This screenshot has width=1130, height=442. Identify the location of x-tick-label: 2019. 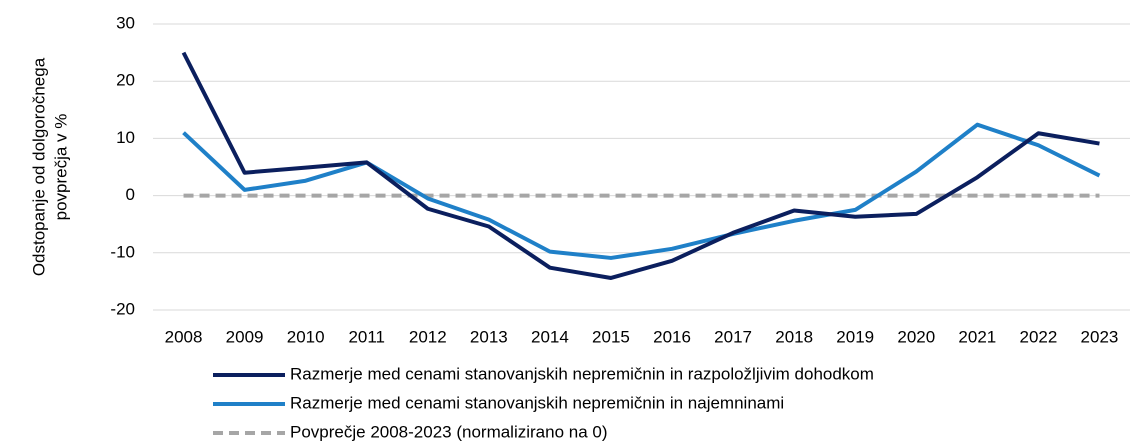
(855, 336).